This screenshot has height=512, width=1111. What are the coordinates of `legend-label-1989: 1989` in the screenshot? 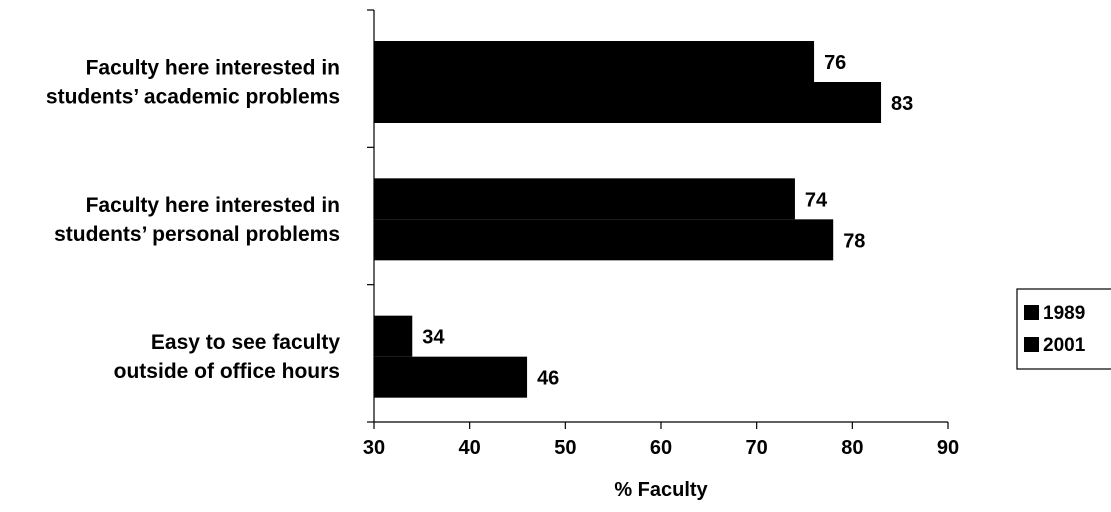 It's located at (1064, 313).